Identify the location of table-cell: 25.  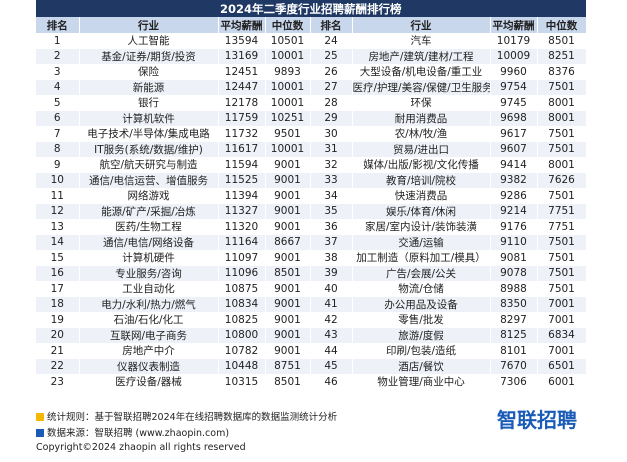
(331, 56).